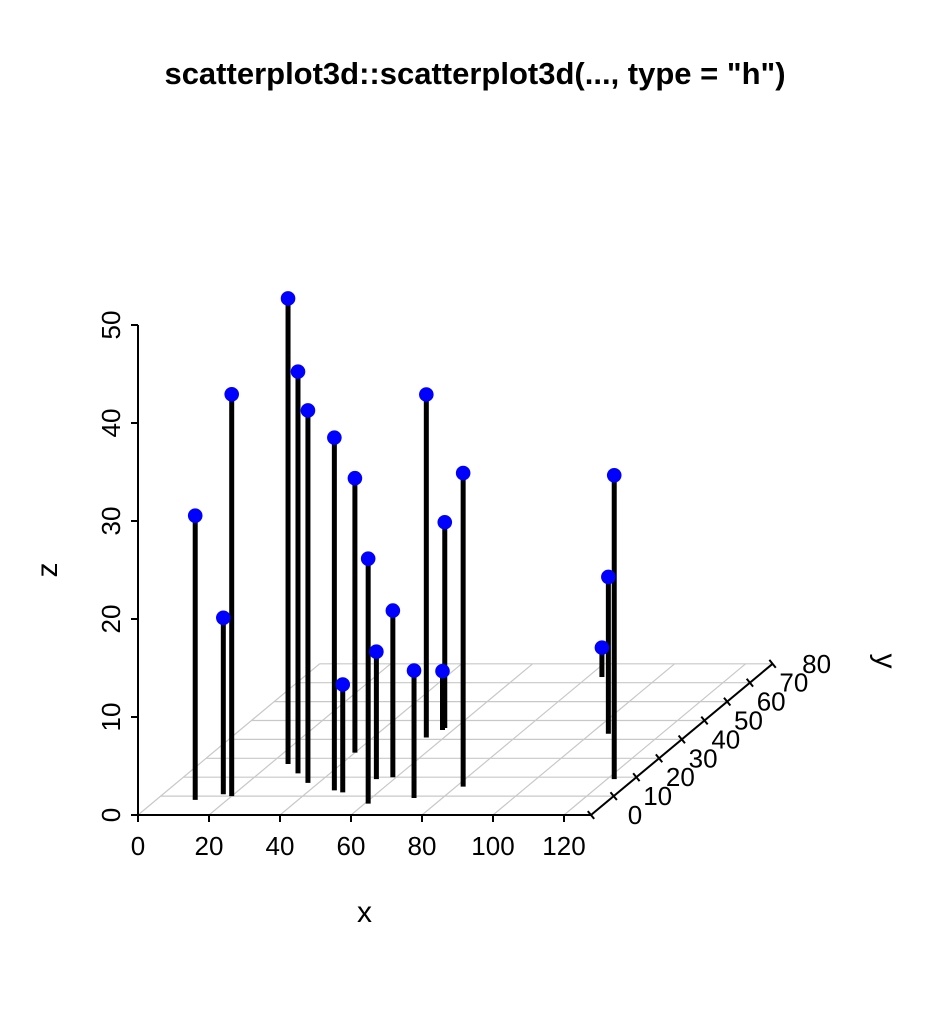 The image size is (950, 1025). I want to click on x-tick-label: 60, so click(351, 846).